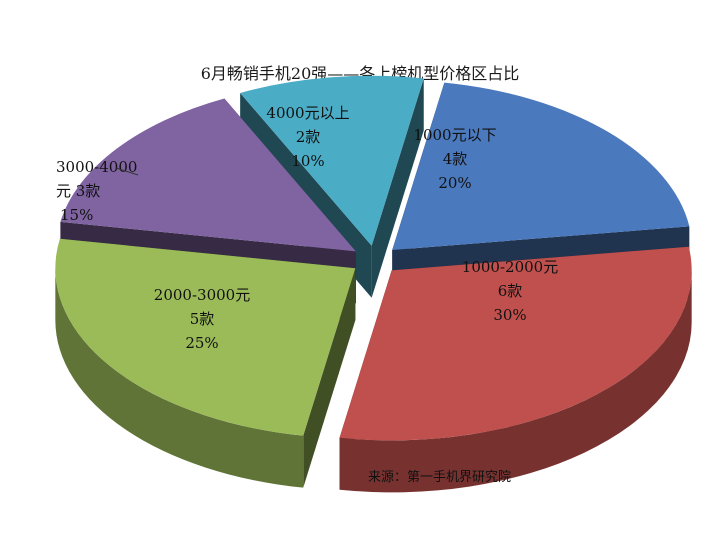 The image size is (720, 540). What do you see at coordinates (78, 191) in the screenshot?
I see `slice-label-3000to4000-line2: 元 3款` at bounding box center [78, 191].